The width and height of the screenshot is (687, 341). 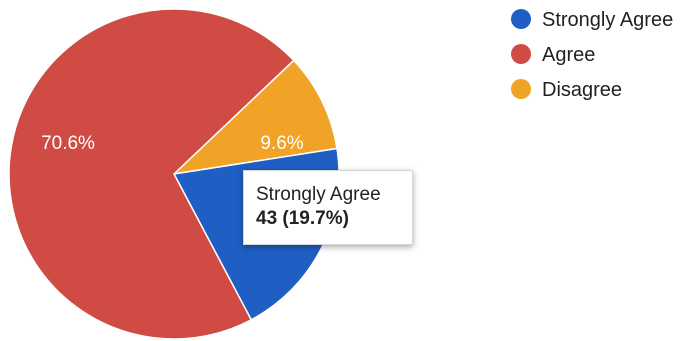 What do you see at coordinates (582, 90) in the screenshot?
I see `legend-label-disagree: Disagree` at bounding box center [582, 90].